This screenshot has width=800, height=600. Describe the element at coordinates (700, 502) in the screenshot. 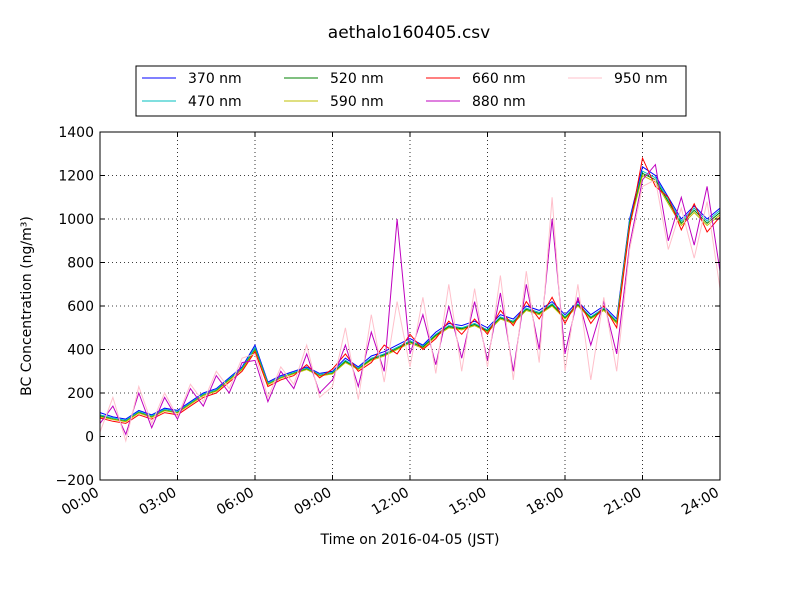

I see `x-tick-label: 24:00` at that location.